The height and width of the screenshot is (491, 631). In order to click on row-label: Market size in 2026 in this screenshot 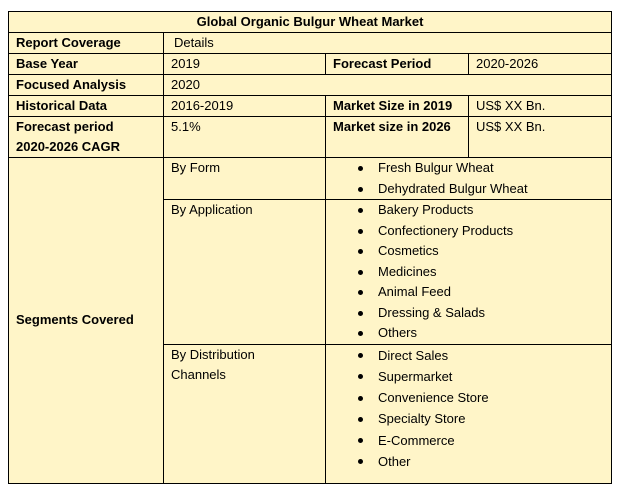, I will do `click(397, 137)`.